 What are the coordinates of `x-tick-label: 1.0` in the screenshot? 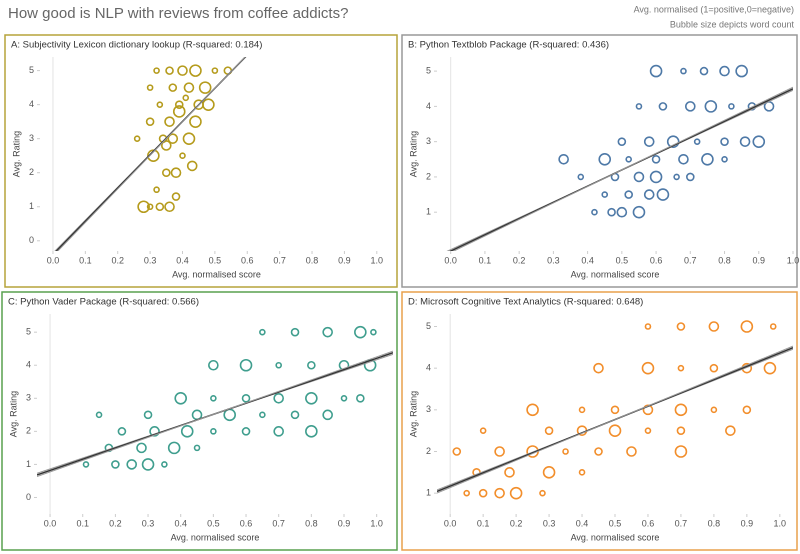 It's located at (377, 260).